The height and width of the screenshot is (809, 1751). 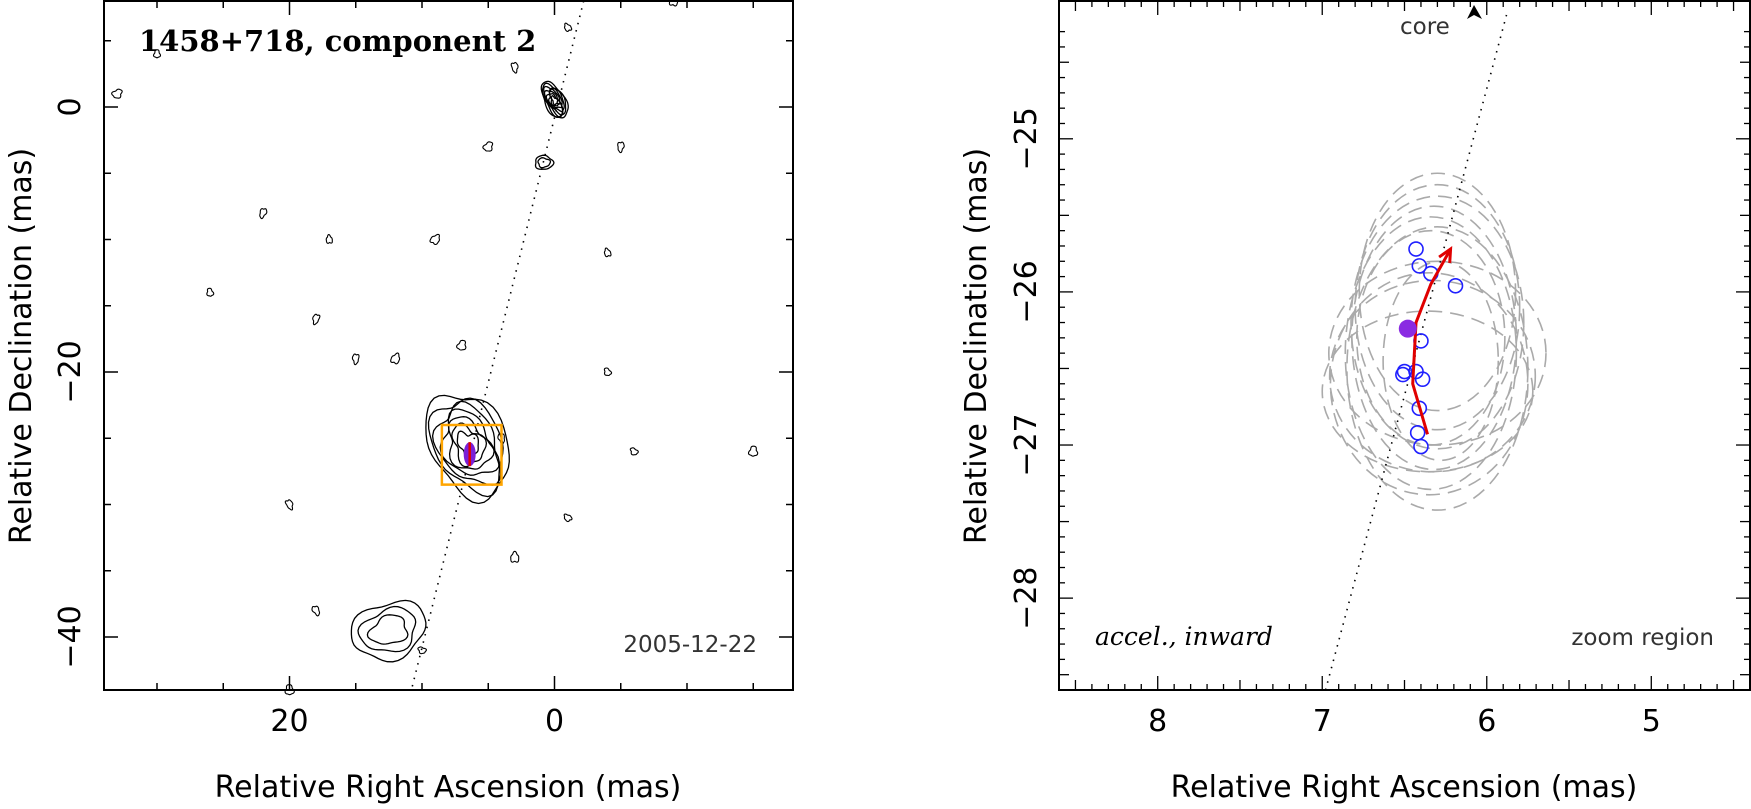 What do you see at coordinates (1184, 636) in the screenshot?
I see `accel-annotation: accel., inward` at bounding box center [1184, 636].